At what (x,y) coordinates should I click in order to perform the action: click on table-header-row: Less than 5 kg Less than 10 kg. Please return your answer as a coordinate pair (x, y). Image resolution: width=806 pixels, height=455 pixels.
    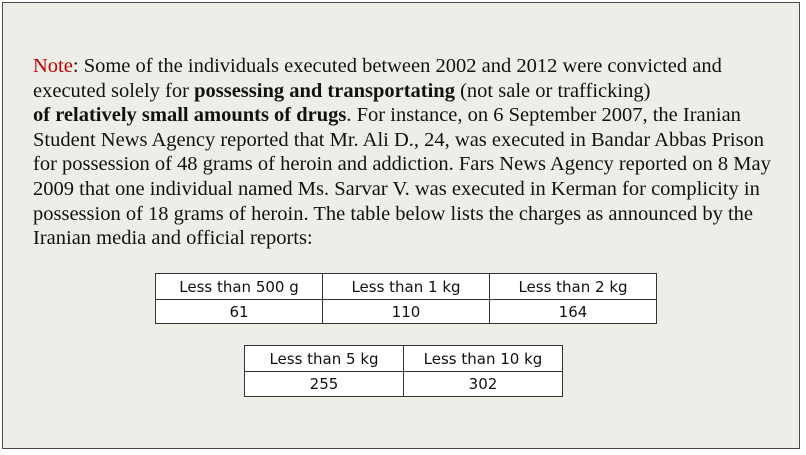
    Looking at the image, I should click on (403, 358).